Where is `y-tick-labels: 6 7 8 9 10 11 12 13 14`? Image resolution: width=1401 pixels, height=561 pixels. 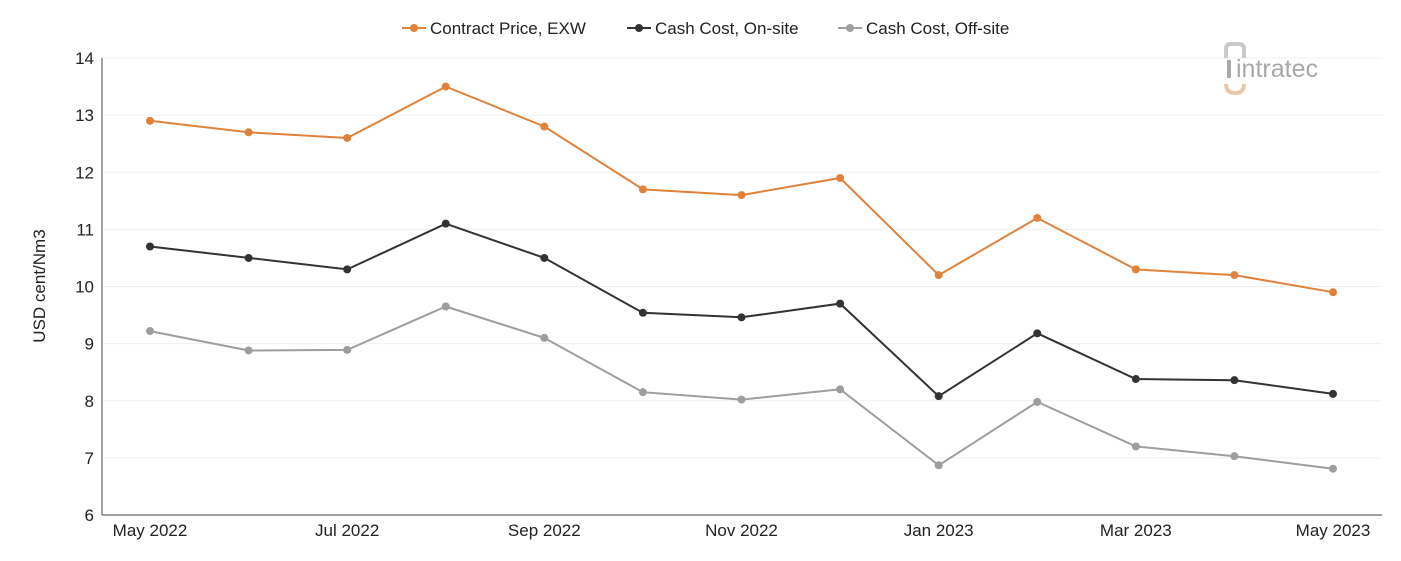
y-tick-labels: 6 7 8 9 10 11 12 13 14 is located at coordinates (84, 287).